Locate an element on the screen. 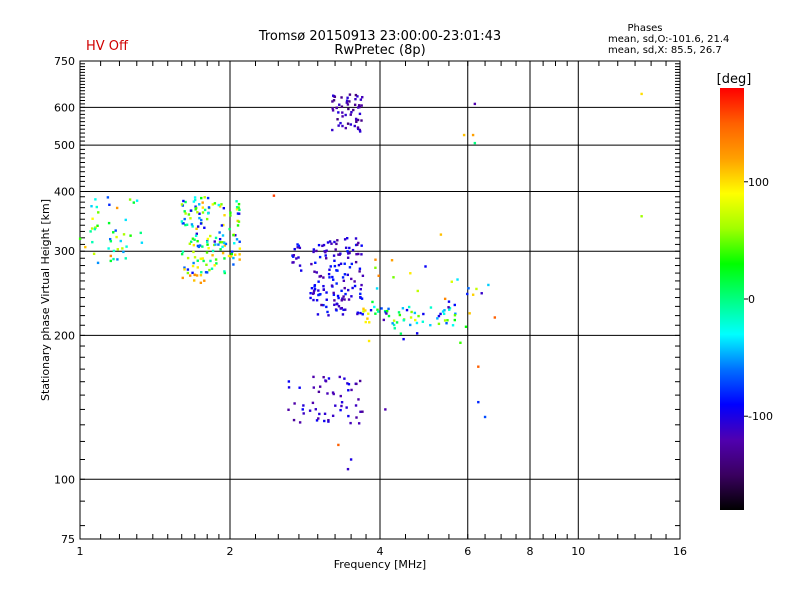 This screenshot has height=600, width=800. x-tick-label: 4 is located at coordinates (380, 551).